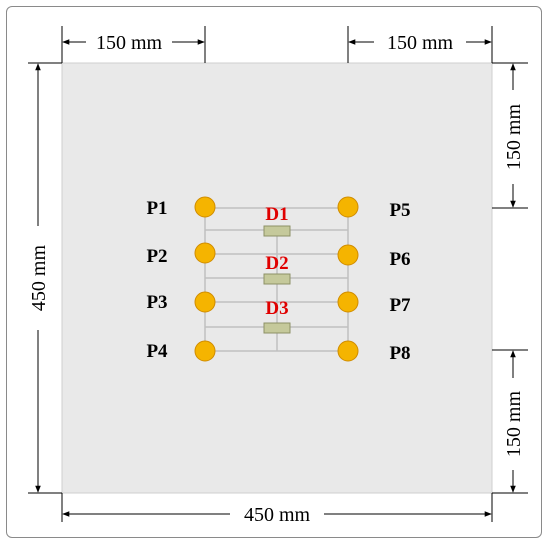 This screenshot has width=550, height=545. Describe the element at coordinates (205, 302) in the screenshot. I see `point-p3` at that location.